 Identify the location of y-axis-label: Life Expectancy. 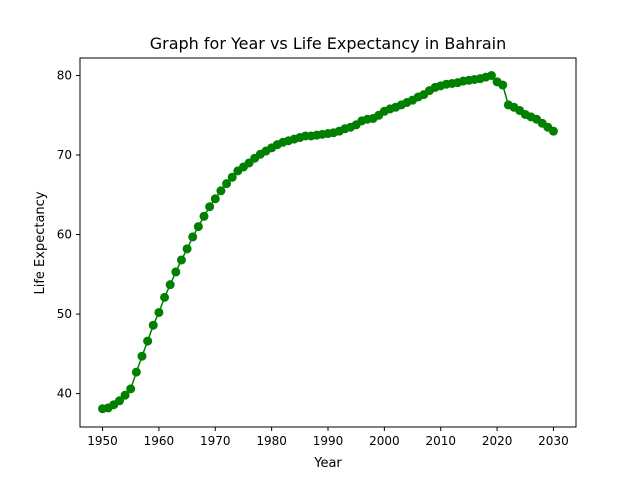
(40, 242).